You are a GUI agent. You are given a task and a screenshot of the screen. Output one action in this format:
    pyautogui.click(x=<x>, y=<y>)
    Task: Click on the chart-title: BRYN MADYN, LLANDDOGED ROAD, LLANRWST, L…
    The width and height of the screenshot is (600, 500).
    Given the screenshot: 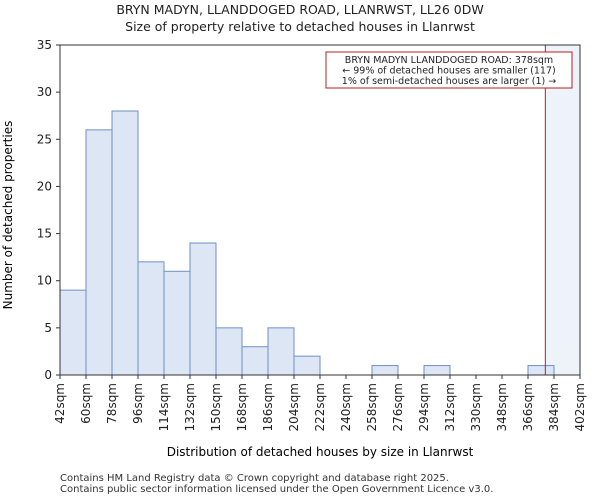 What is the action you would take?
    pyautogui.click(x=300, y=9)
    